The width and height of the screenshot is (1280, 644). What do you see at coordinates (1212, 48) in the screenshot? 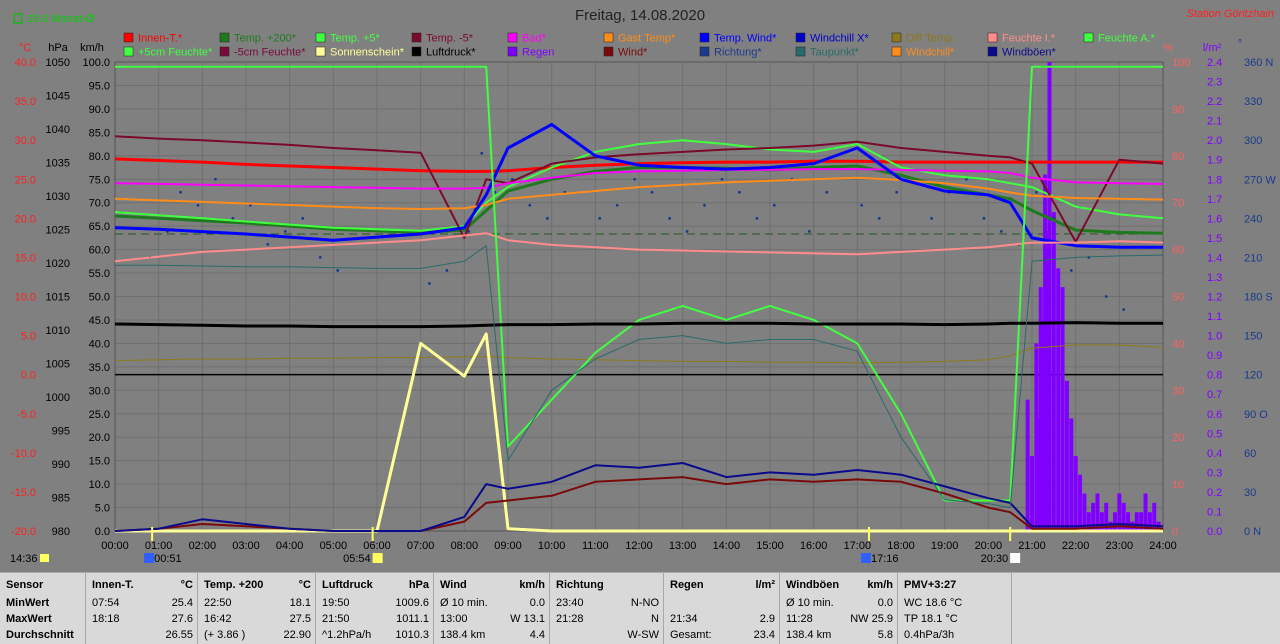
I see `unit-lm2: l/m²` at bounding box center [1212, 48].